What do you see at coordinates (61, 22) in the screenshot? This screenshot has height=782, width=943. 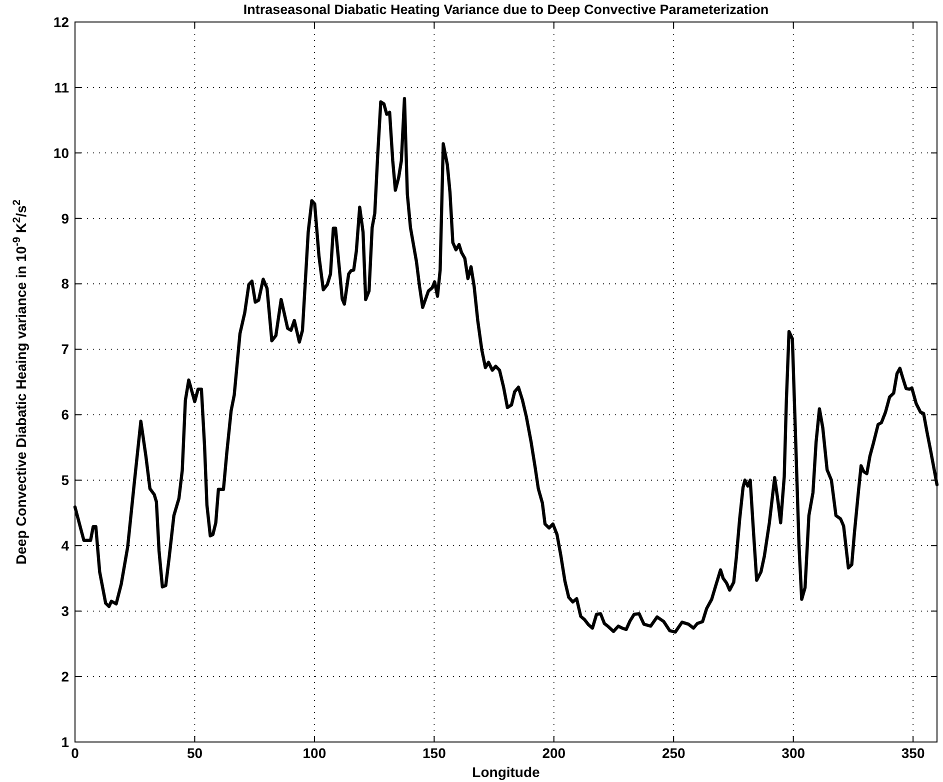 I see `y-tick-label: 12` at bounding box center [61, 22].